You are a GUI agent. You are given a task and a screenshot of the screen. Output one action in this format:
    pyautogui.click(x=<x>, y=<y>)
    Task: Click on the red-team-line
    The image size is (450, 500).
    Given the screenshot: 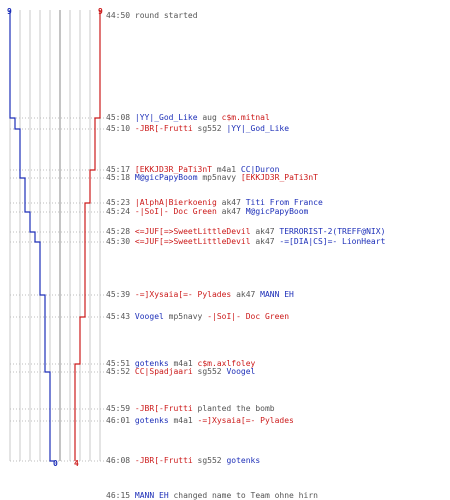 What is the action you would take?
    pyautogui.click(x=87, y=235)
    